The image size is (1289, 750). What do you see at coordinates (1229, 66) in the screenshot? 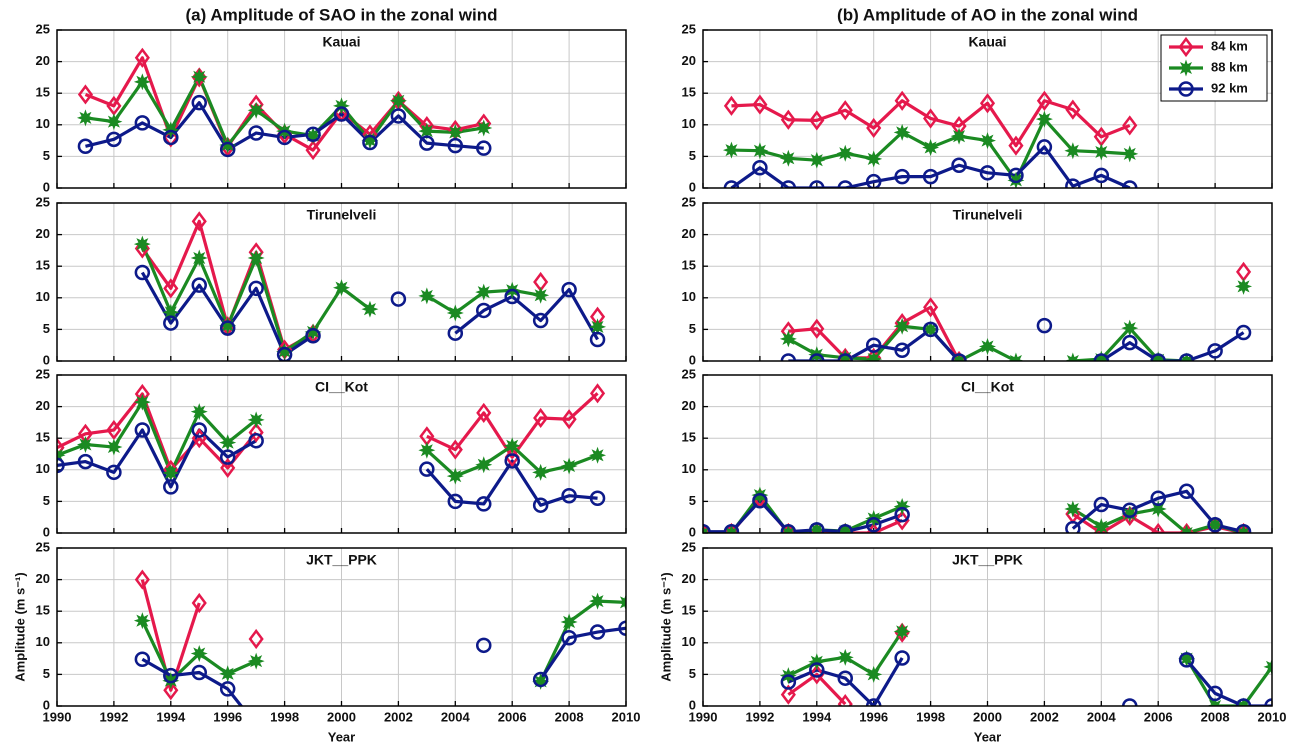
I see `legend-label: 88 km` at bounding box center [1229, 66].